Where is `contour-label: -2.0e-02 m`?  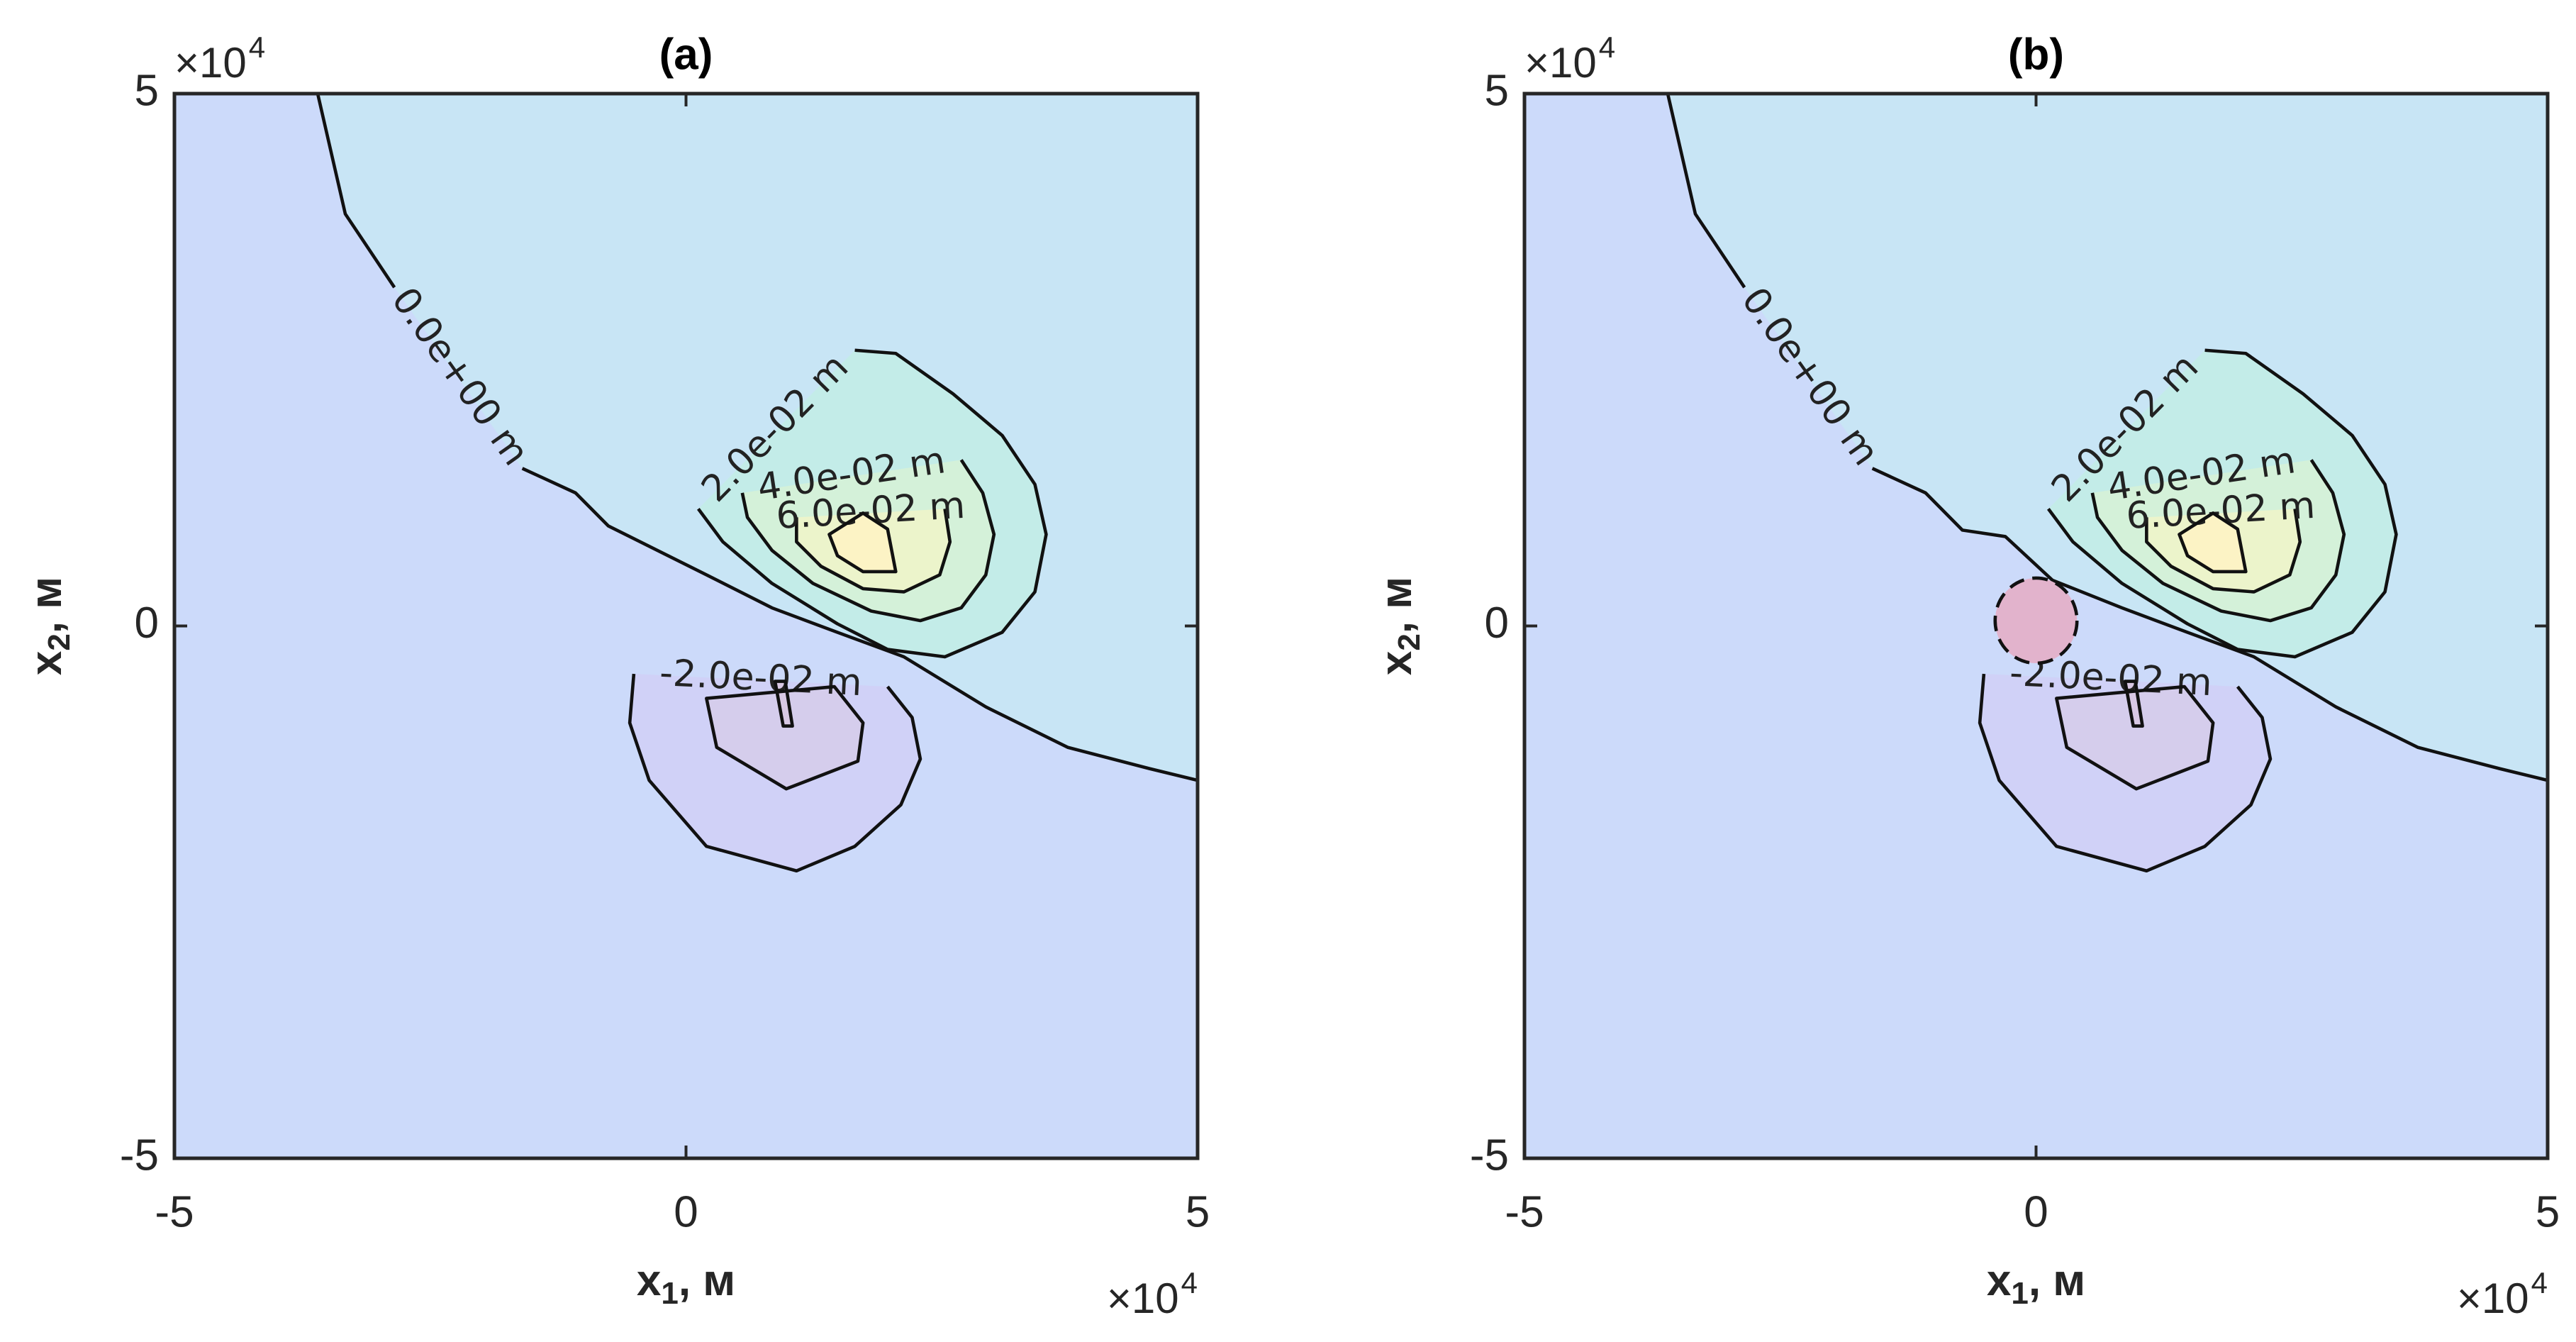 contour-label: -2.0e-02 m is located at coordinates (761, 678).